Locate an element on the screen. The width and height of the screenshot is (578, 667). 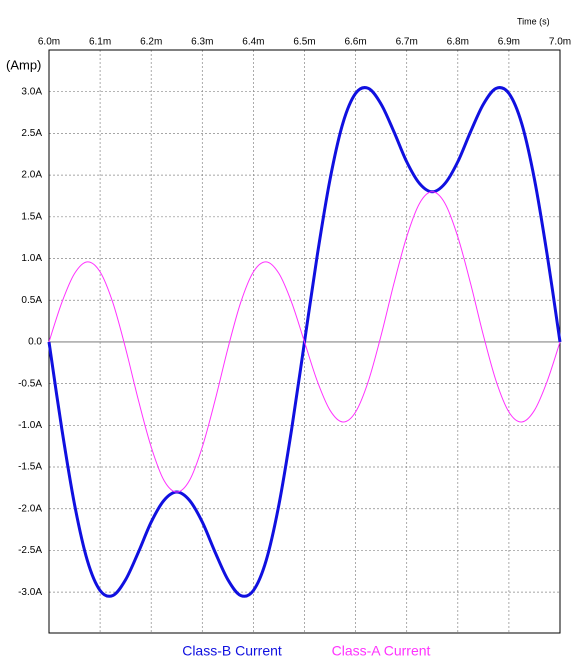
y-axis-label: (Amp) is located at coordinates (23, 64).